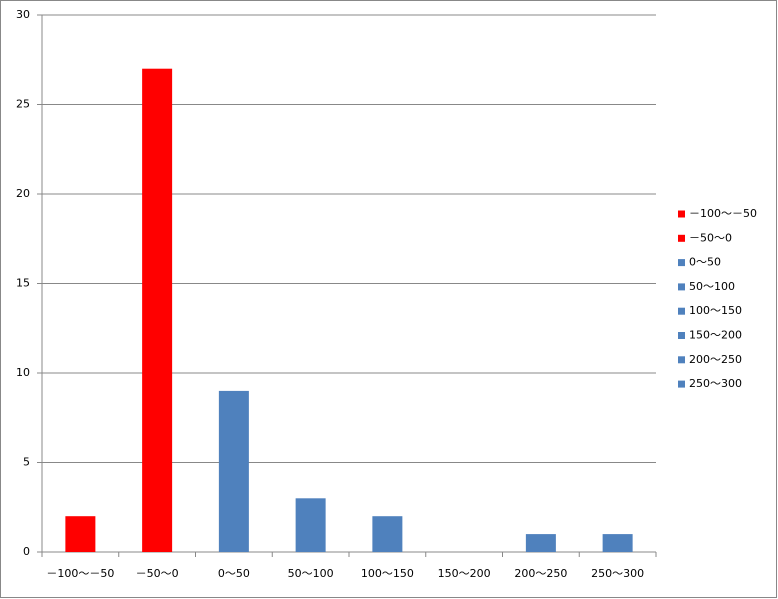 The width and height of the screenshot is (778, 599). Describe the element at coordinates (705, 262) in the screenshot. I see `legend-label: 0～50` at that location.